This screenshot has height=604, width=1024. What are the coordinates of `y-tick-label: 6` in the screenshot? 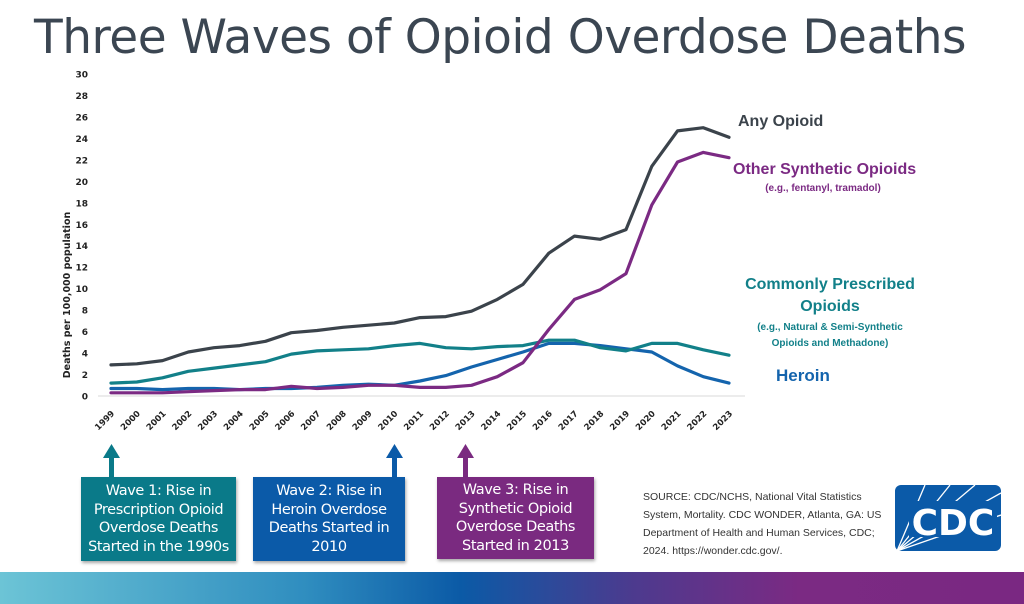 It's located at (85, 333).